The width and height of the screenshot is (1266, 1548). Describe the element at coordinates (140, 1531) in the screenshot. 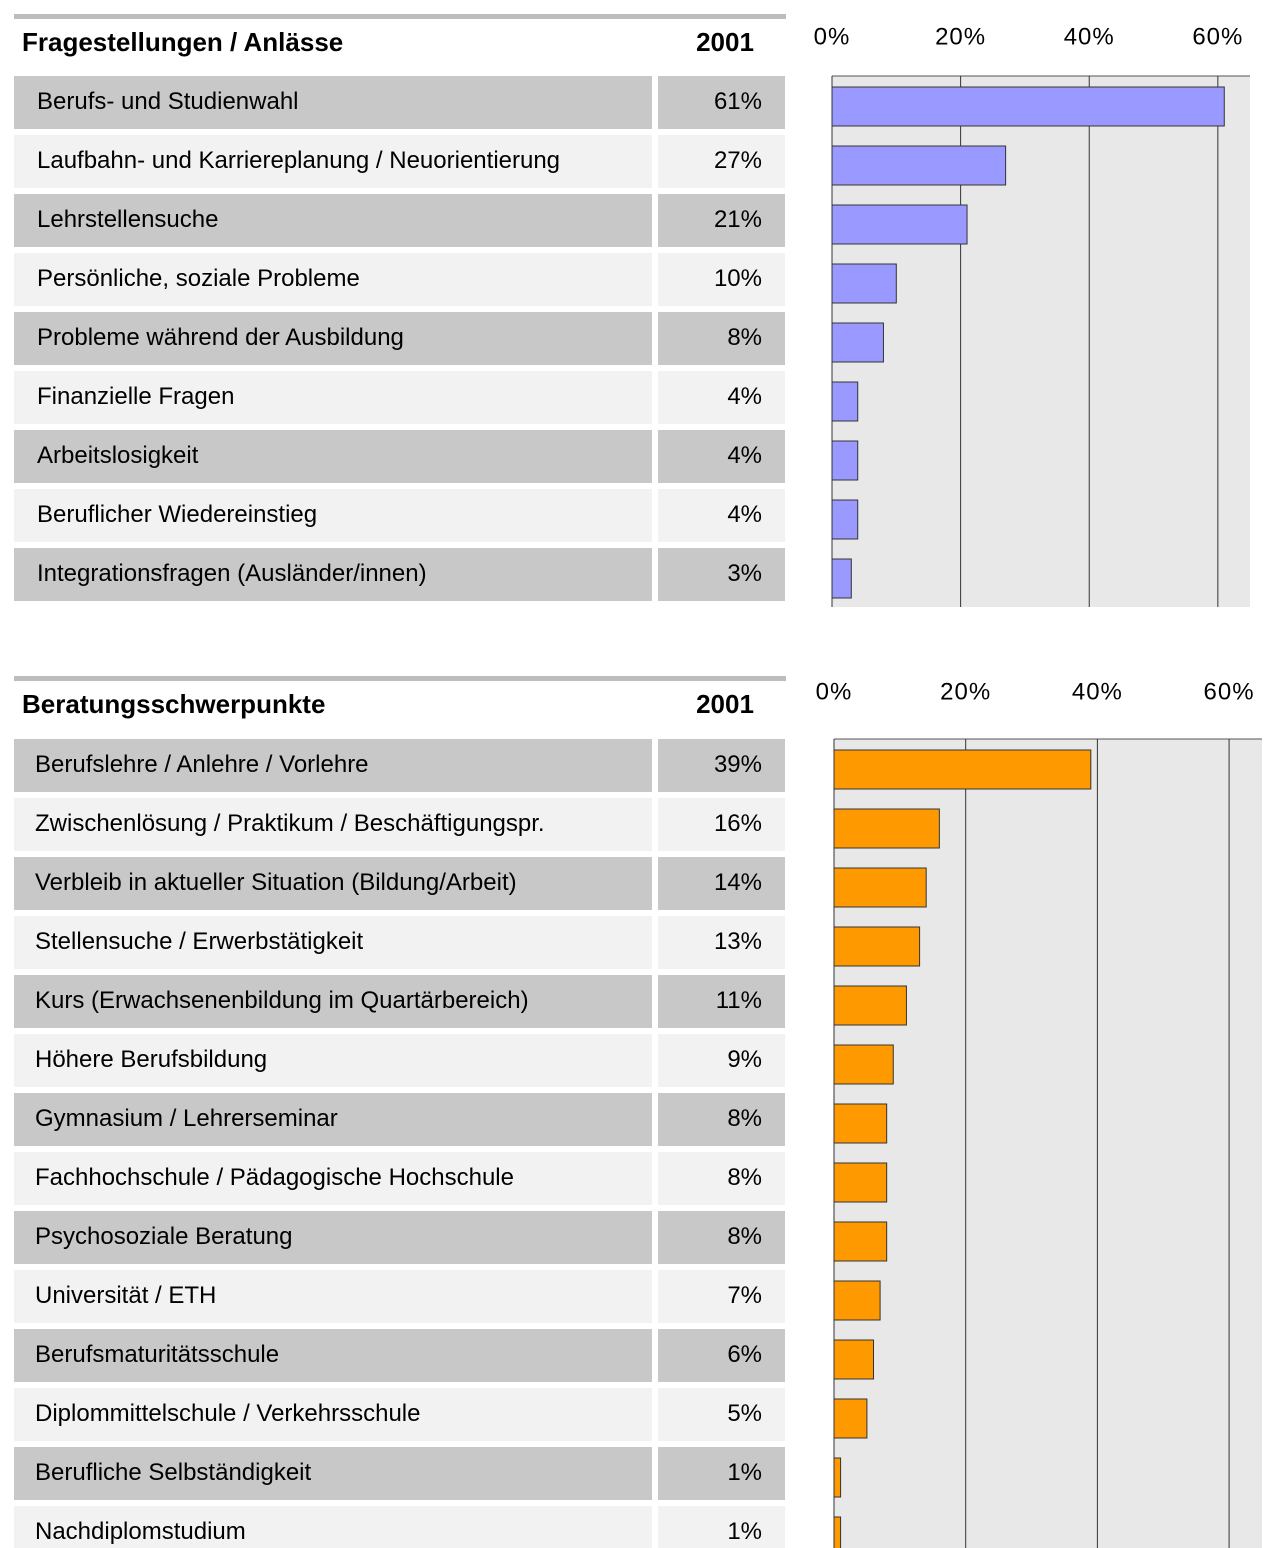

I see `row-label: Nachdiplomstudium` at that location.